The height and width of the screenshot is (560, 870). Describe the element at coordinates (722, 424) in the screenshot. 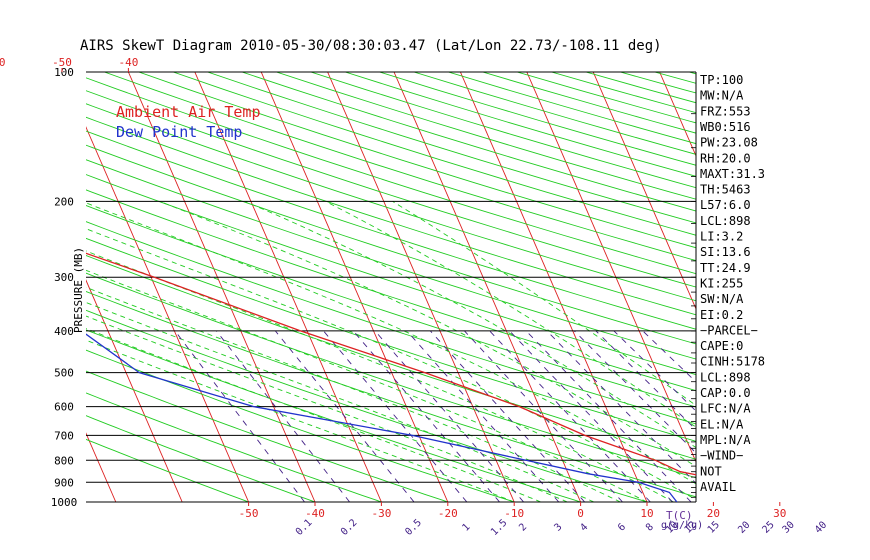

I see `index-item: EL:N/A` at that location.